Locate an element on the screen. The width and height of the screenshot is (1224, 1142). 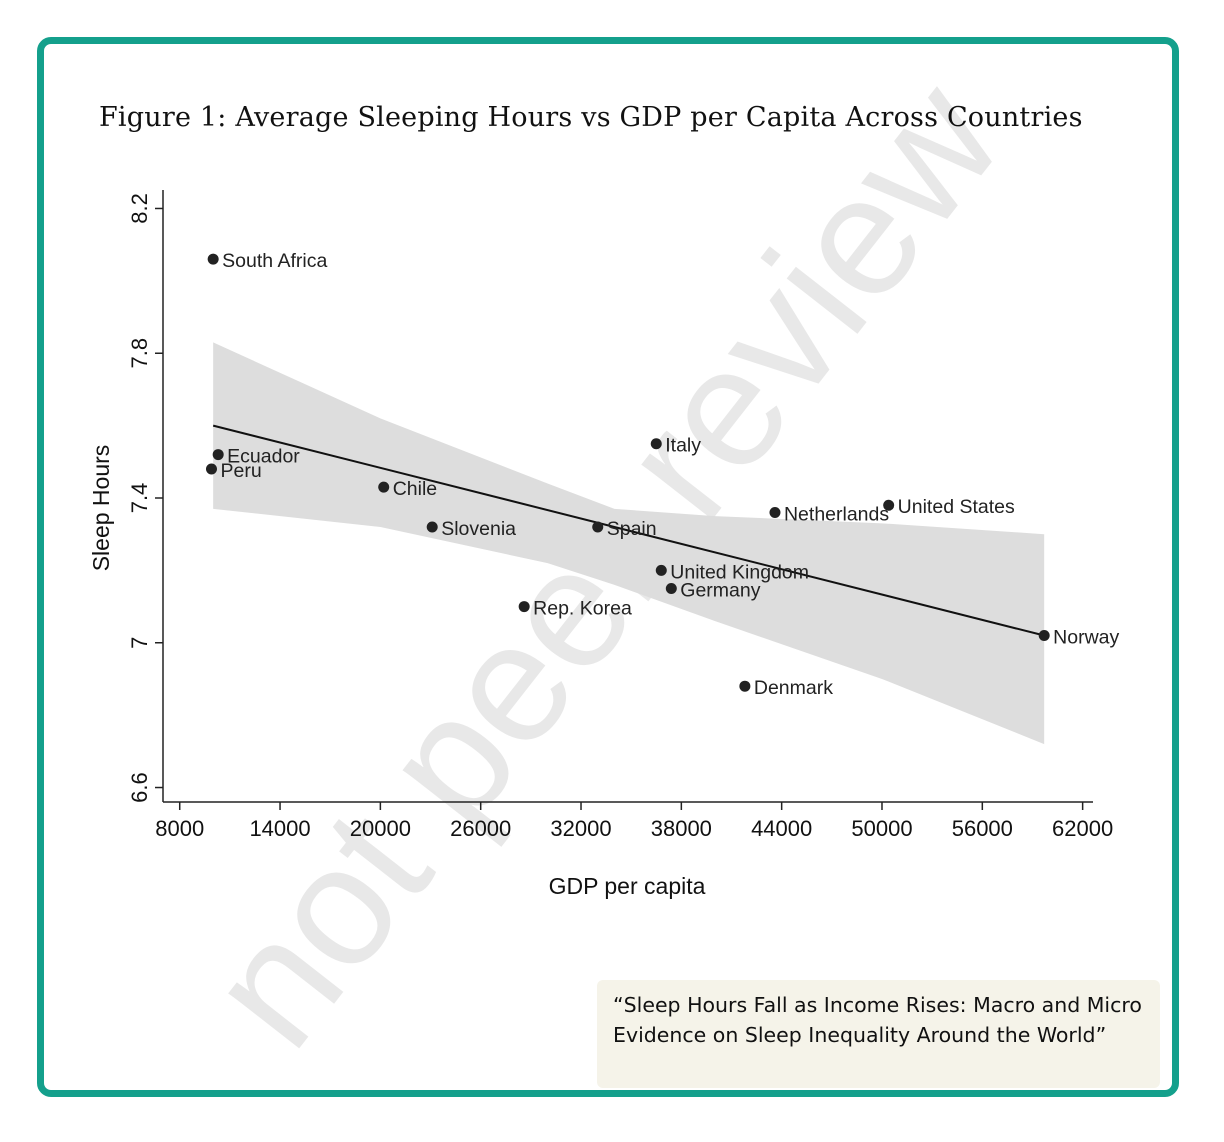
x-tick-label: 14000 is located at coordinates (279, 828).